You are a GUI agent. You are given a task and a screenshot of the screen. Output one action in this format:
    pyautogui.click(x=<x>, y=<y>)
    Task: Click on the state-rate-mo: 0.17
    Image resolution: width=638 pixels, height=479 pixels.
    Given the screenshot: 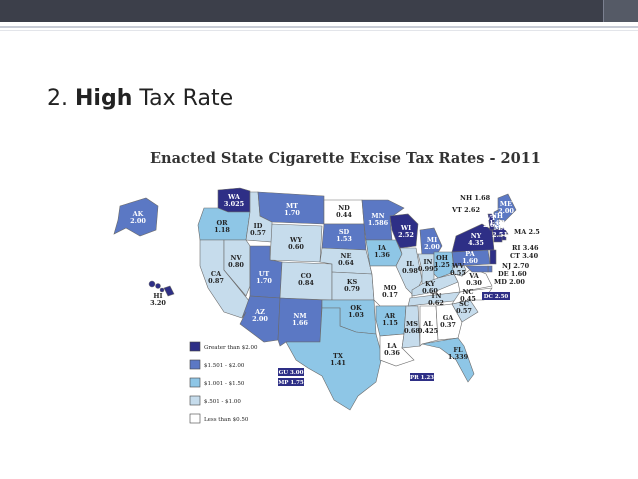 What is the action you would take?
    pyautogui.click(x=390, y=295)
    